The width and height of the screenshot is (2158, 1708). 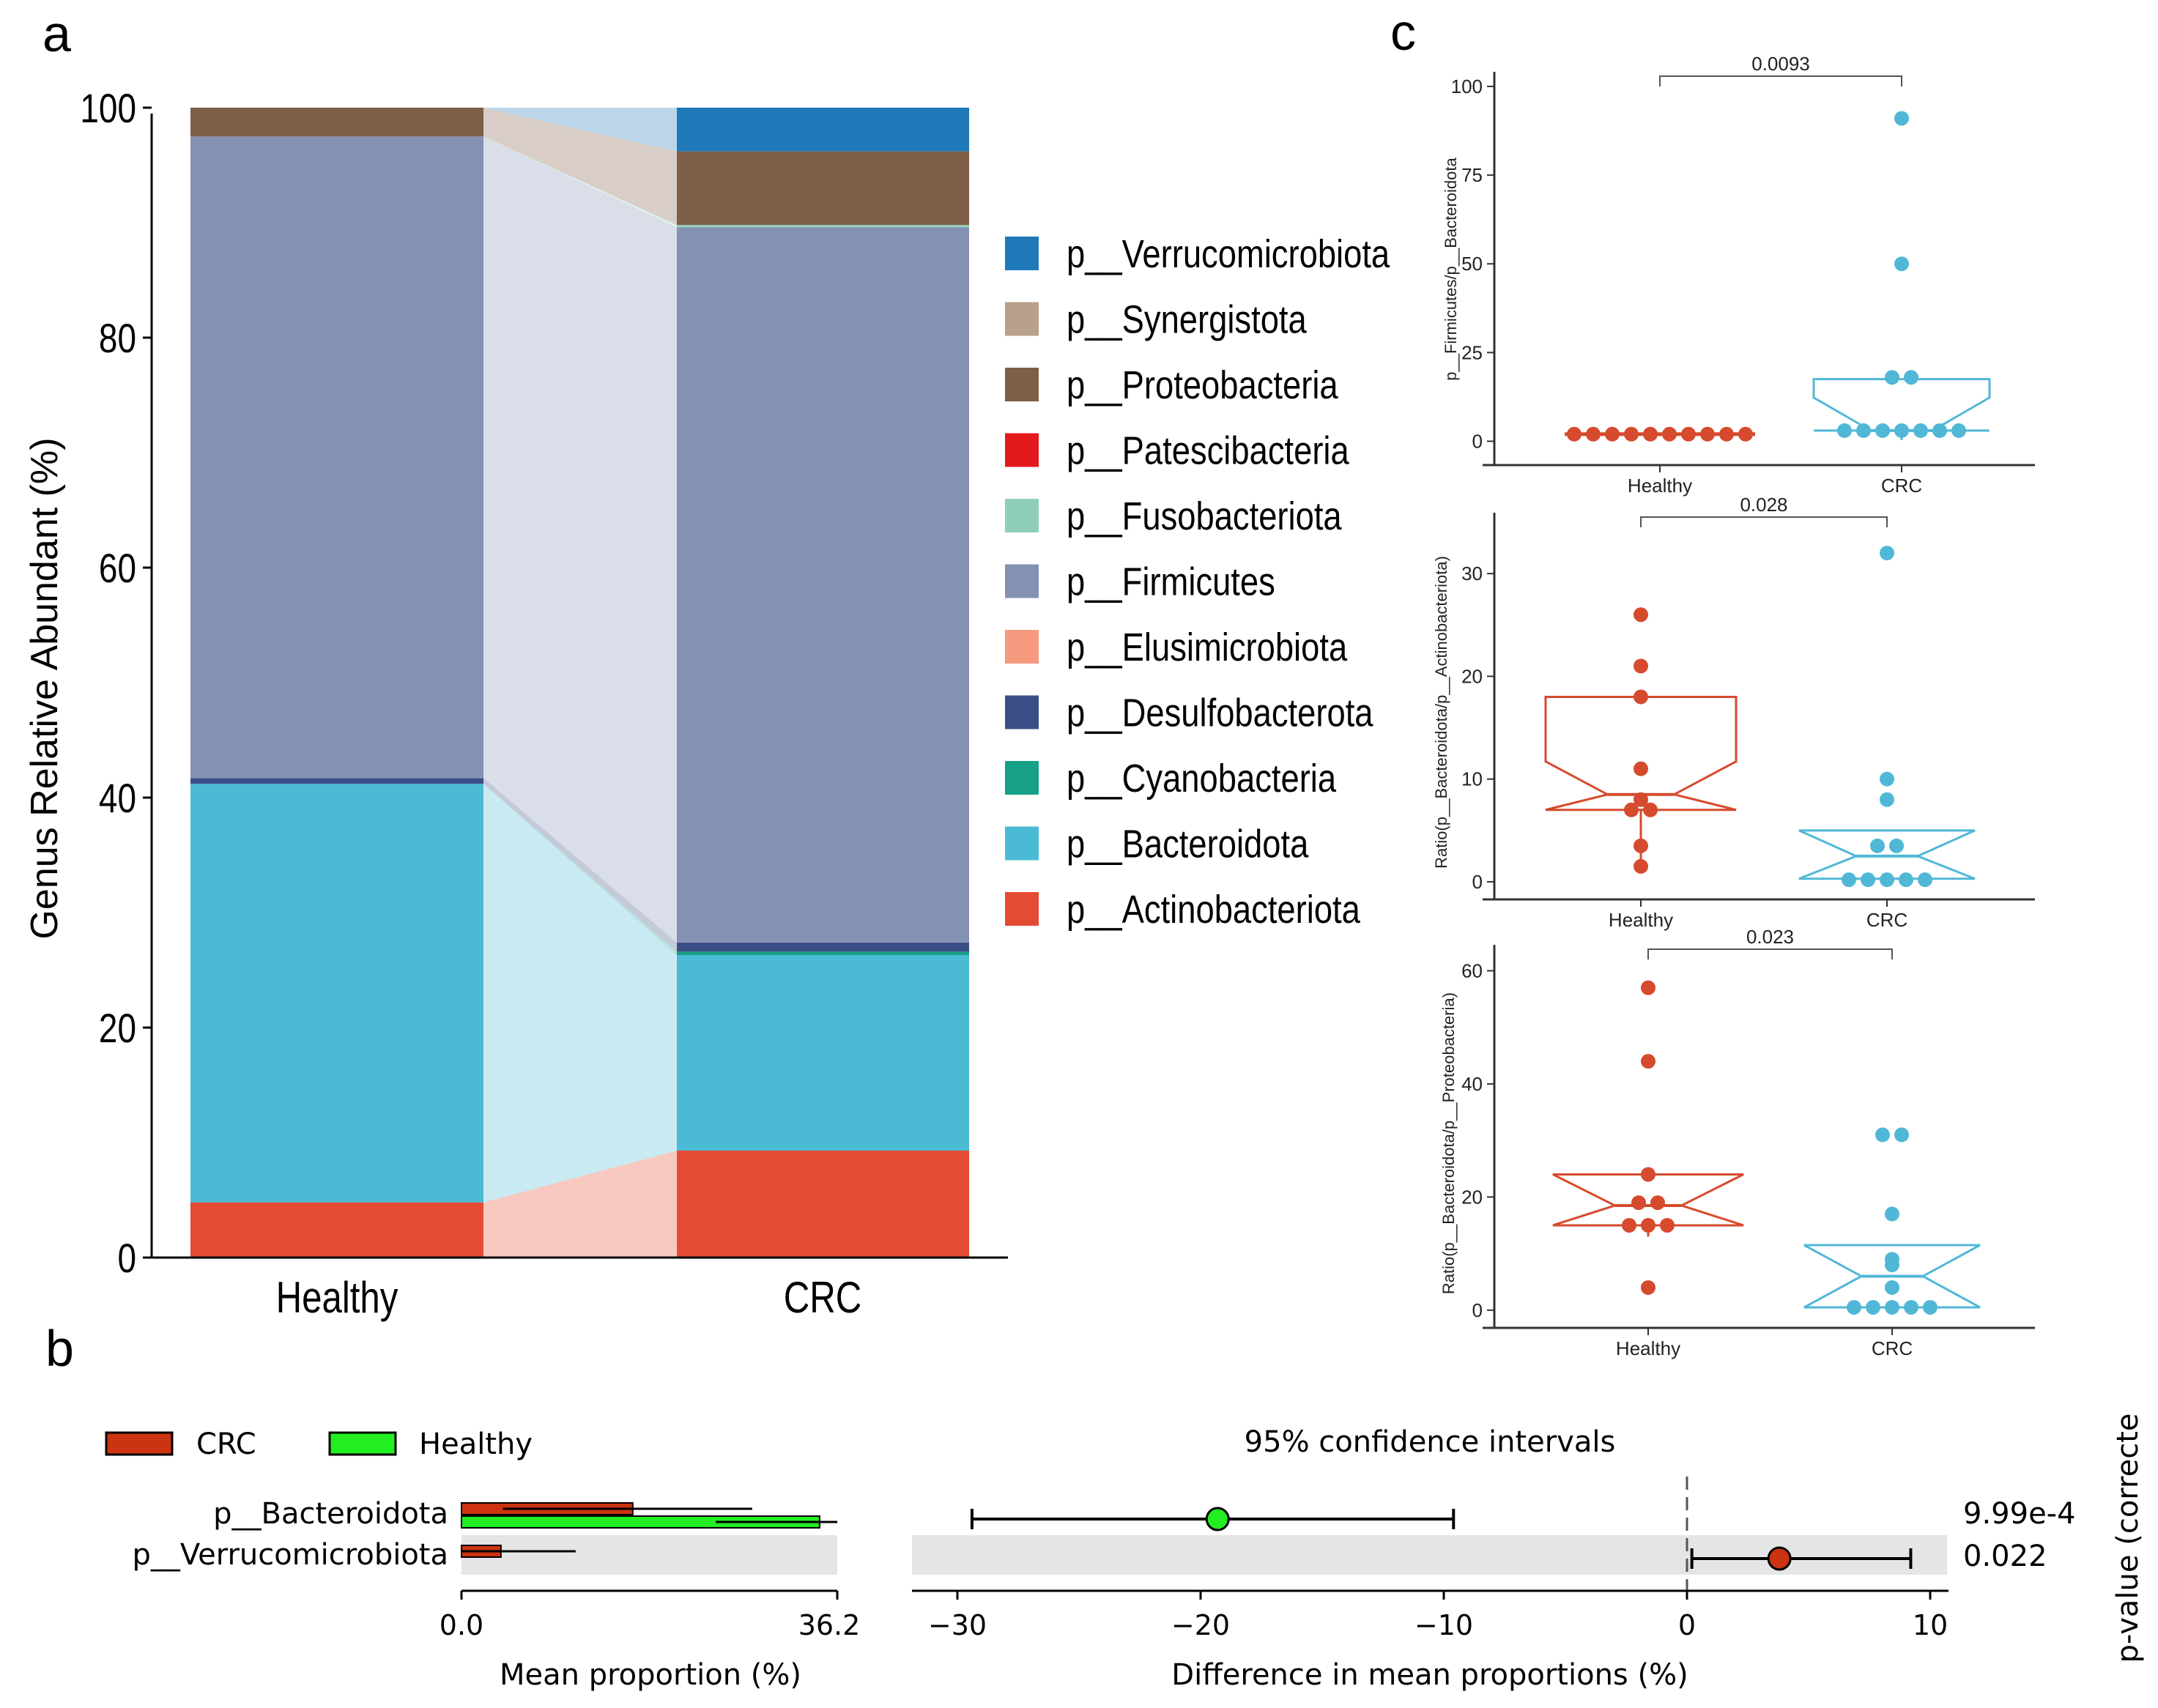 What do you see at coordinates (1472, 352) in the screenshot?
I see `c1-y-tick-label-25: 25` at bounding box center [1472, 352].